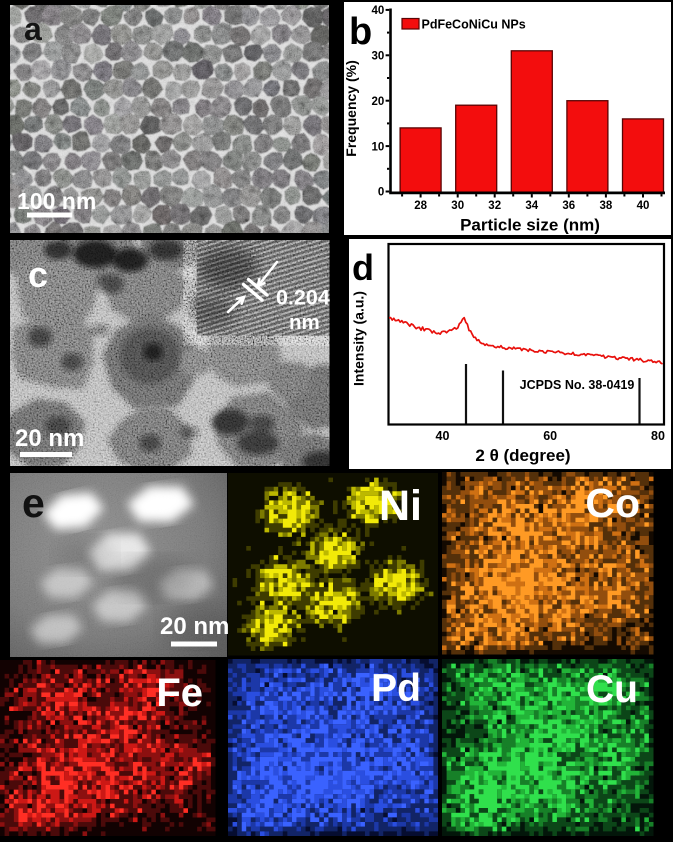  I want to click on svg-text: e, so click(33, 503).